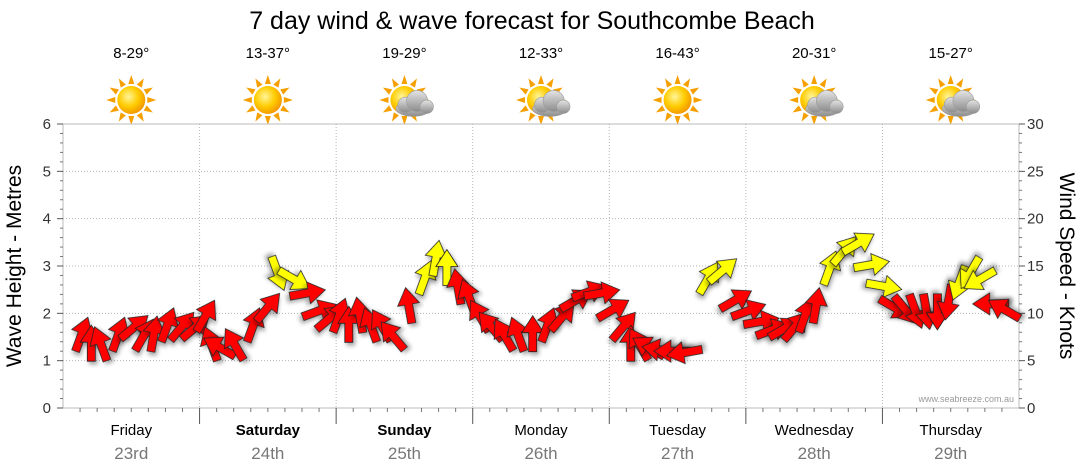  I want to click on y-tick-left: 0, so click(47, 408).